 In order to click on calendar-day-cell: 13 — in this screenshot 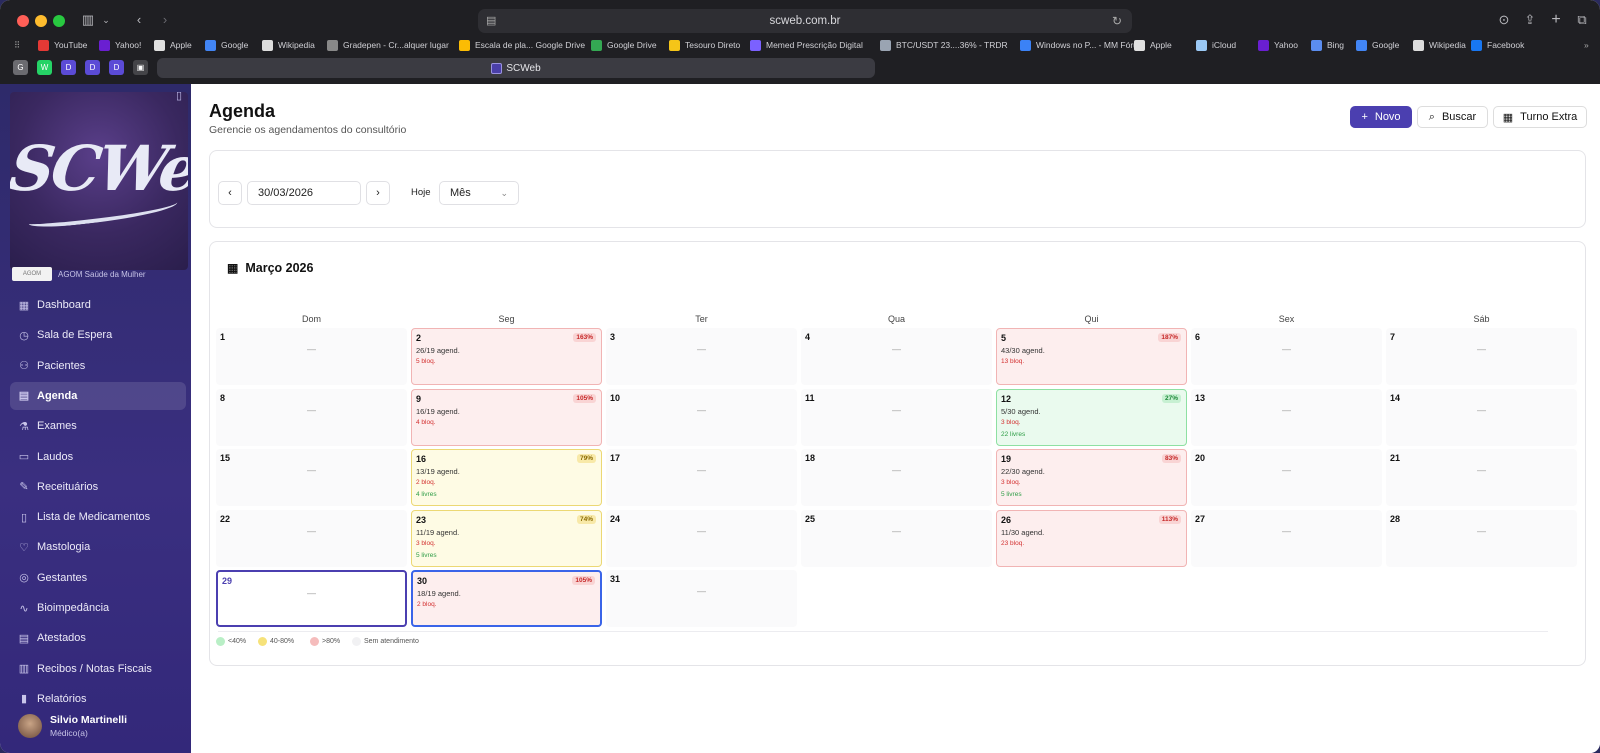, I will do `click(1286, 417)`.